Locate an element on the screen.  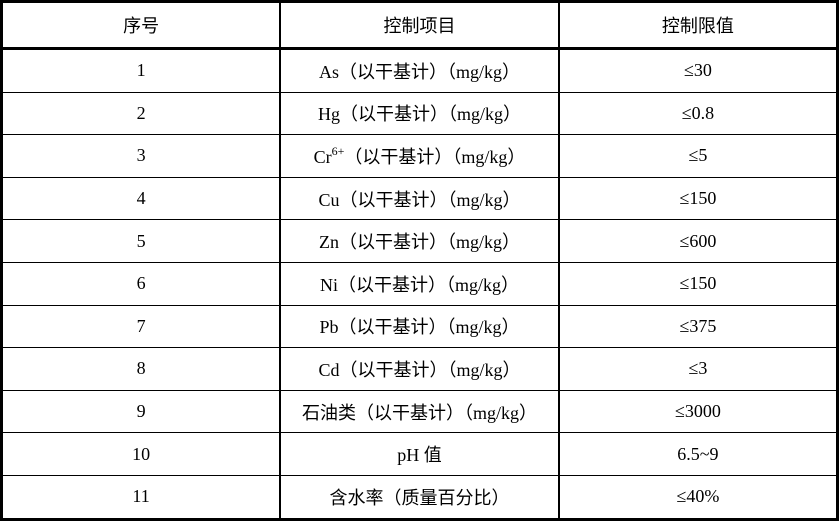
table-row: 1 As（以干基计）（mg/kg） ≤30 is located at coordinates (419, 70).